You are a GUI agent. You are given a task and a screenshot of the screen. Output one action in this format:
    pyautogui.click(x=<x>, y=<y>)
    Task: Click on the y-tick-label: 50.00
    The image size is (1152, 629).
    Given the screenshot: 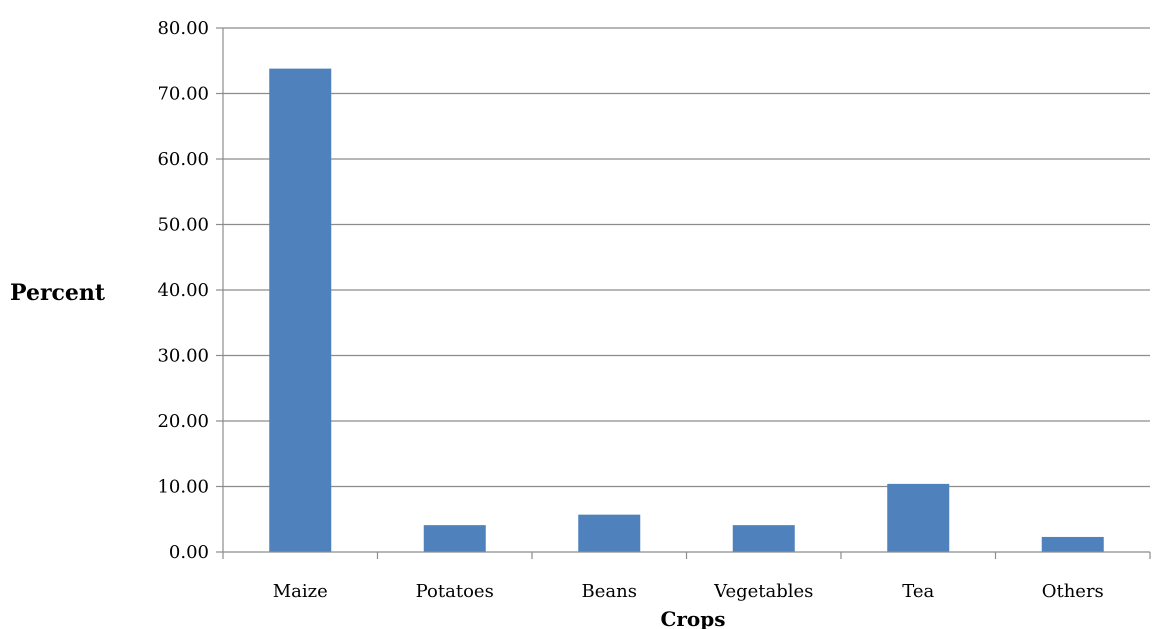 What is the action you would take?
    pyautogui.click(x=183, y=225)
    